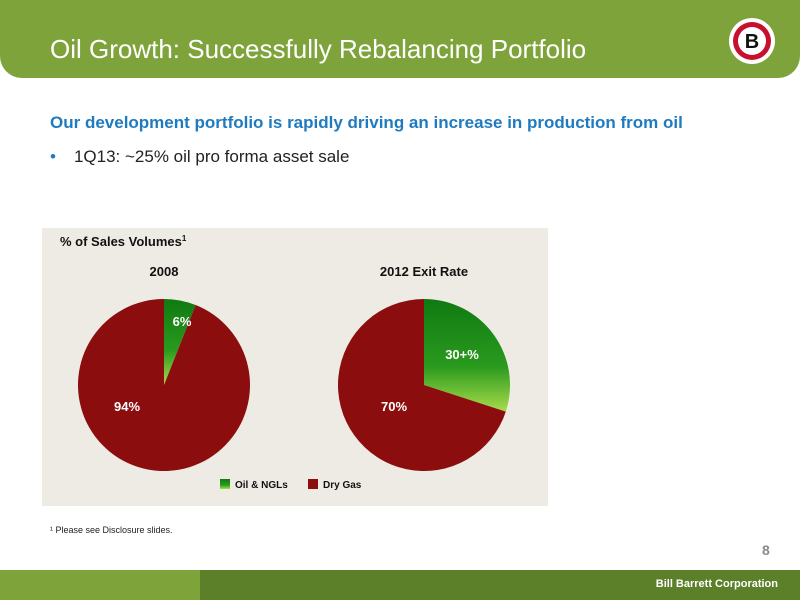 The width and height of the screenshot is (800, 600). Describe the element at coordinates (261, 485) in the screenshot. I see `legend-label-oil-ngls: Oil & NGLs` at that location.